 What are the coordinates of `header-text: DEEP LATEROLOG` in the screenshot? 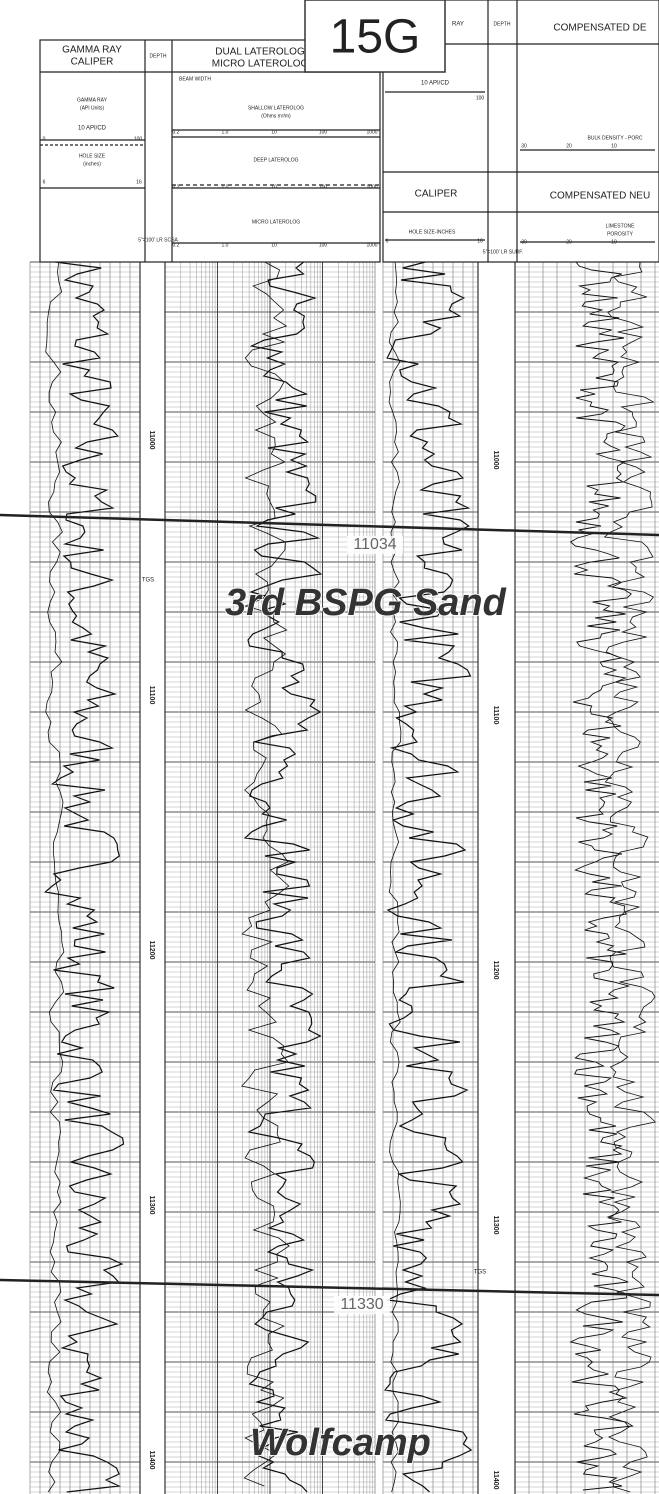 It's located at (275, 160).